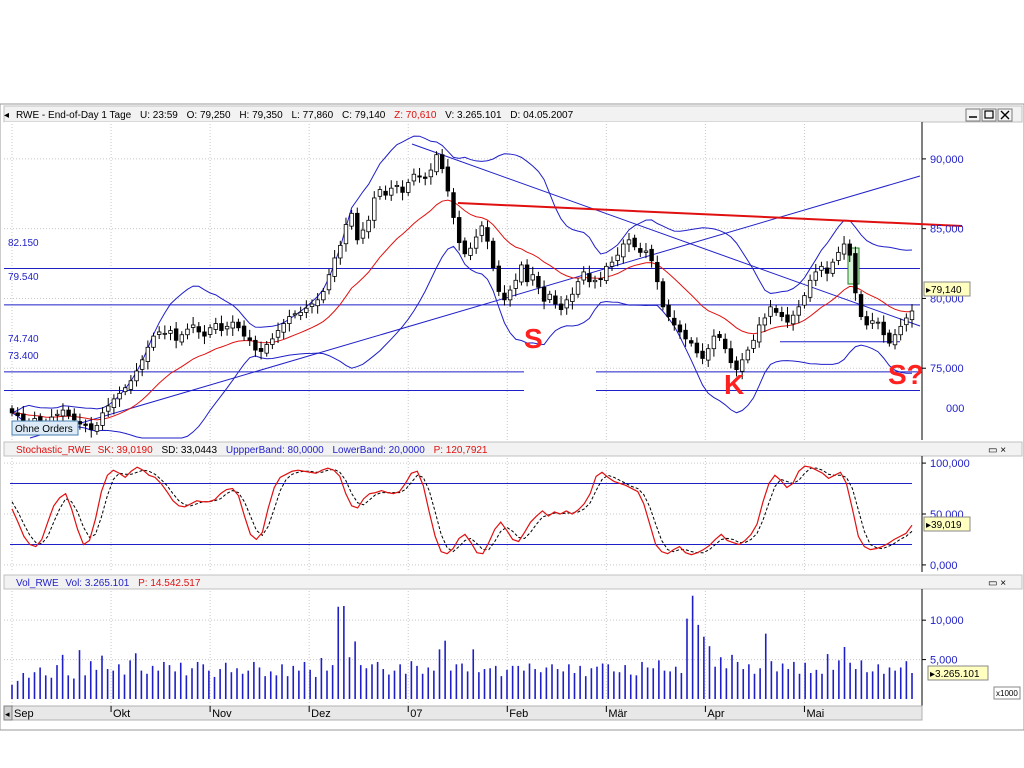 Image resolution: width=1024 pixels, height=768 pixels. I want to click on hline-label-4: 73.400, so click(23, 356).